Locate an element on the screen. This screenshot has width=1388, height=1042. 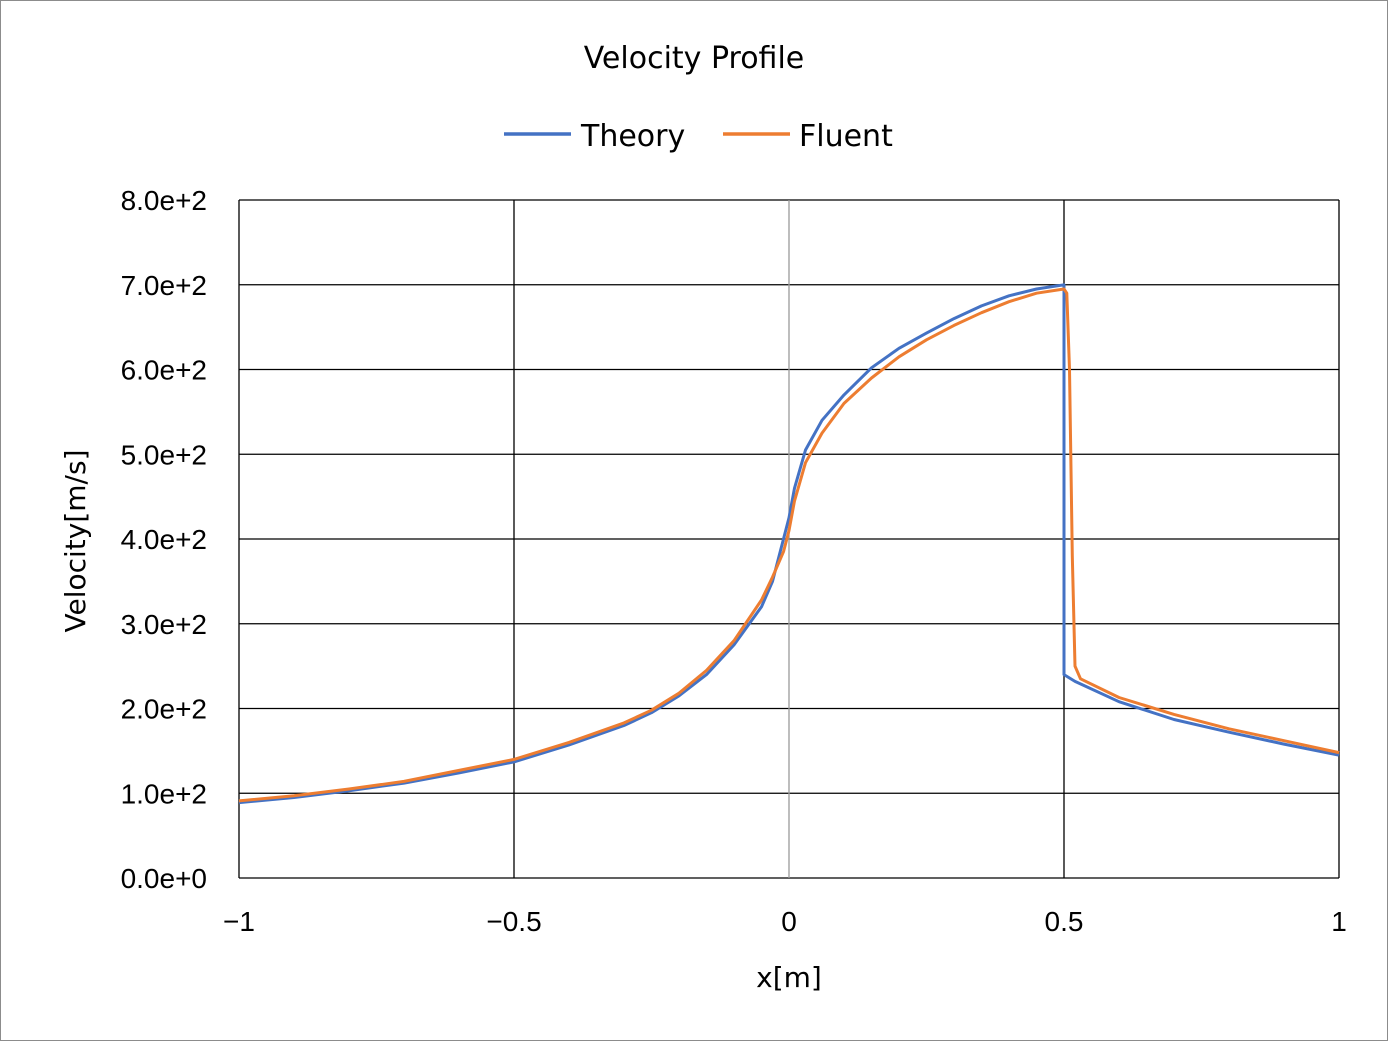
x-tick-label: 1 is located at coordinates (1339, 921).